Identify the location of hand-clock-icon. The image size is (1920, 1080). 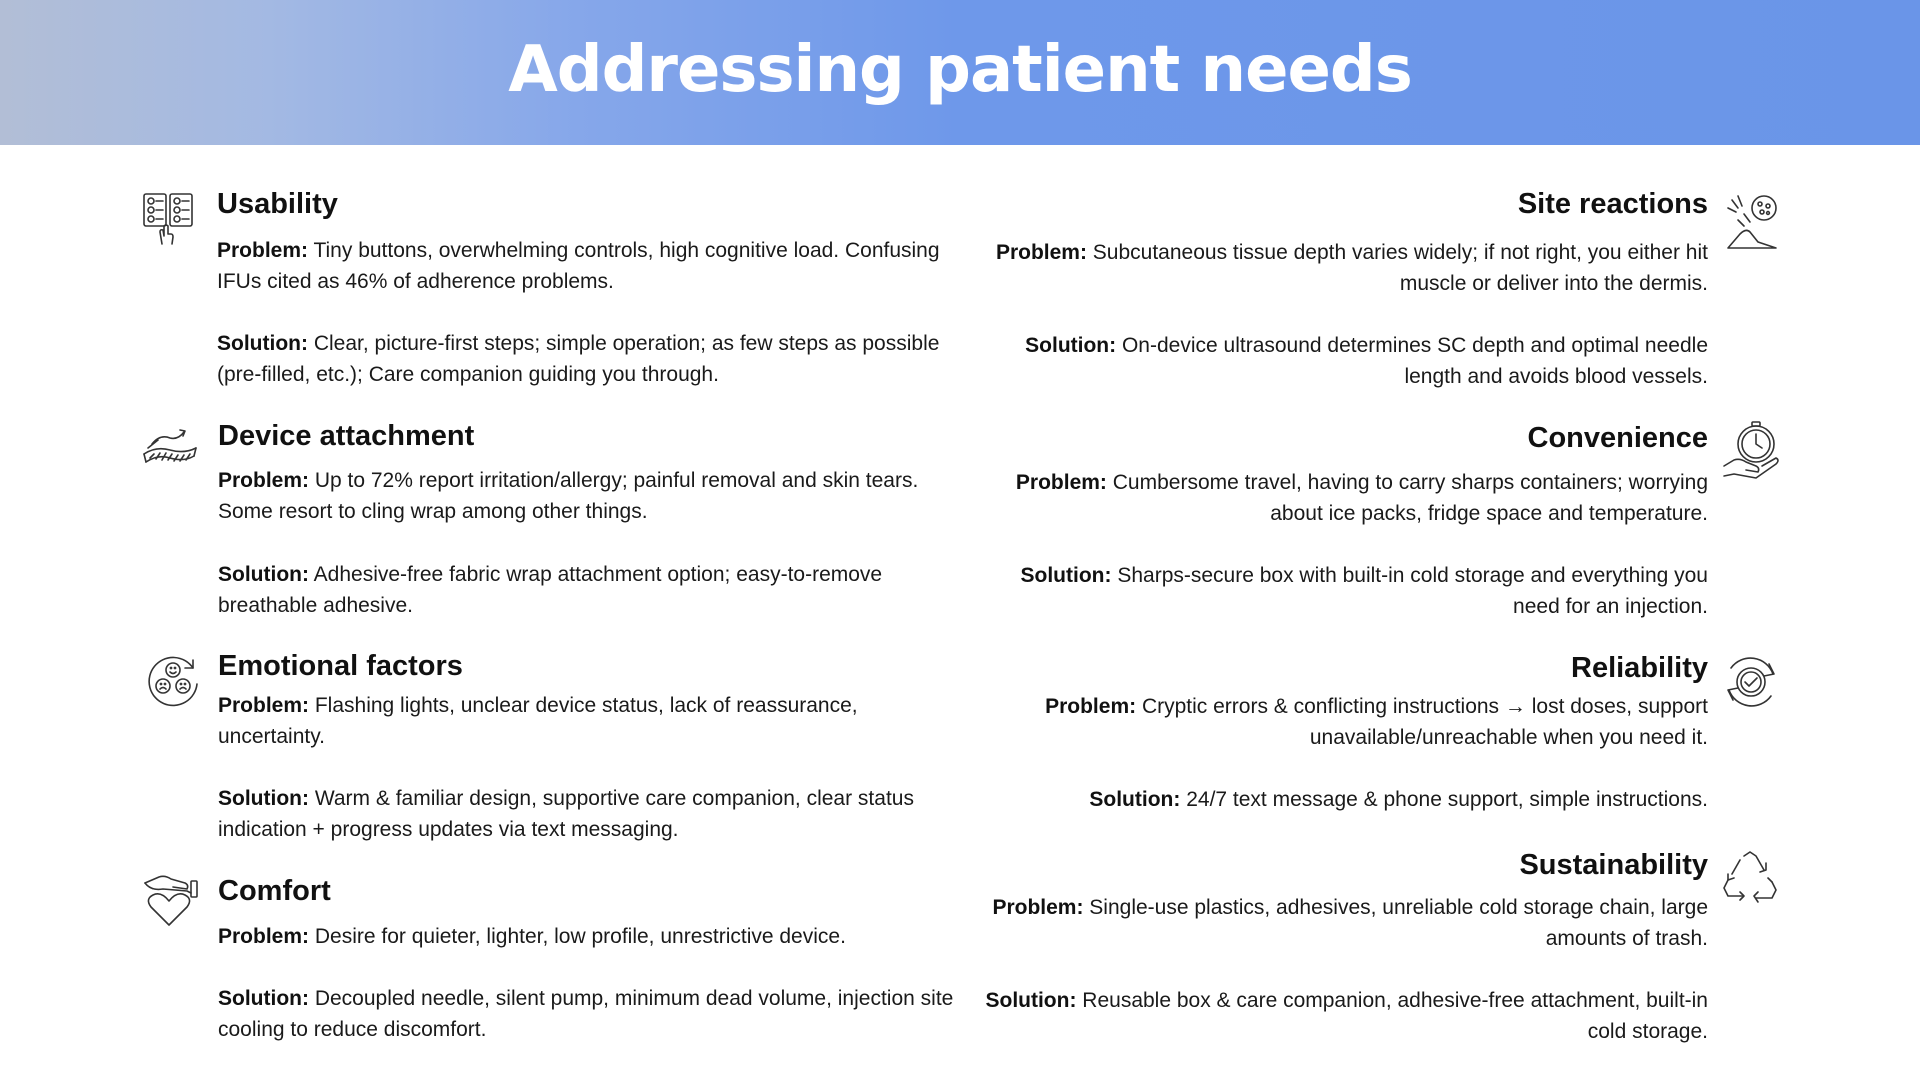
(1752, 450).